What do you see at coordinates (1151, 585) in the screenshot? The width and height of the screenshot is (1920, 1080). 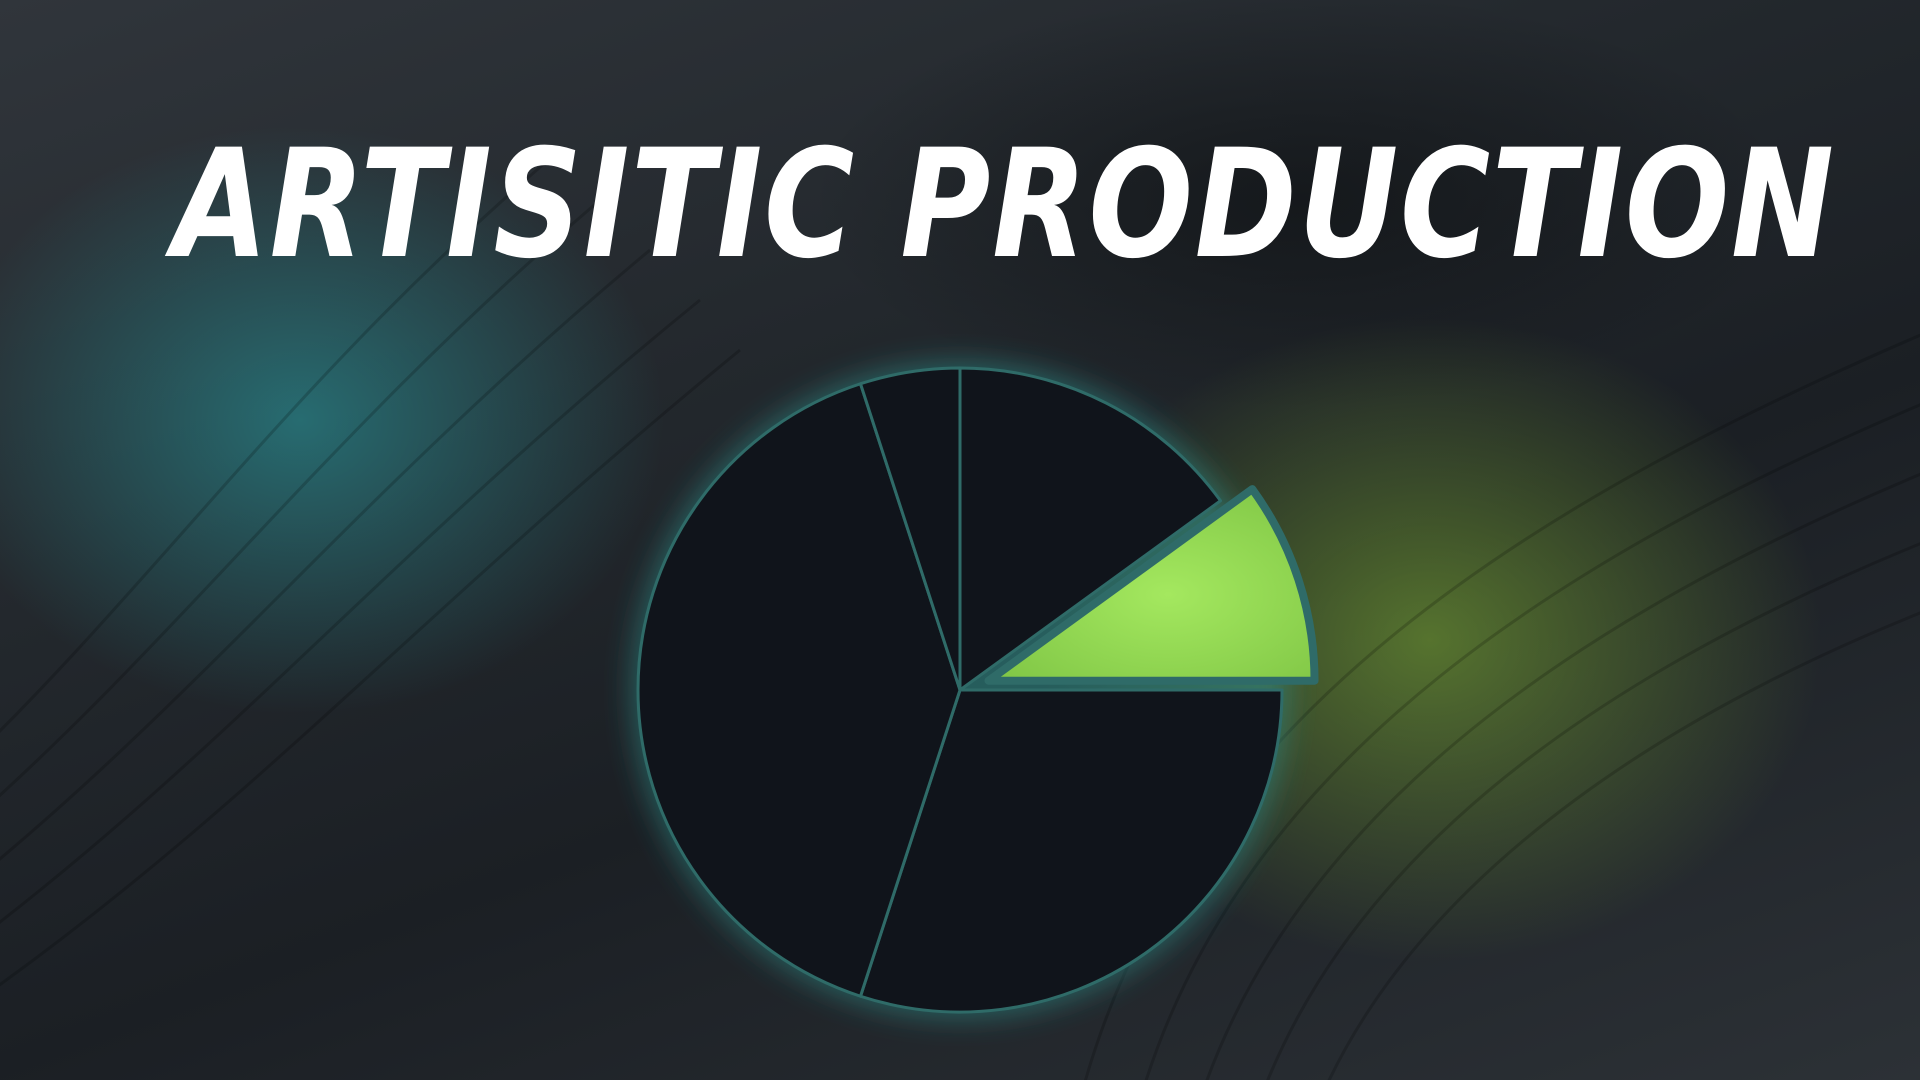 I see `pie-slice-highlight` at bounding box center [1151, 585].